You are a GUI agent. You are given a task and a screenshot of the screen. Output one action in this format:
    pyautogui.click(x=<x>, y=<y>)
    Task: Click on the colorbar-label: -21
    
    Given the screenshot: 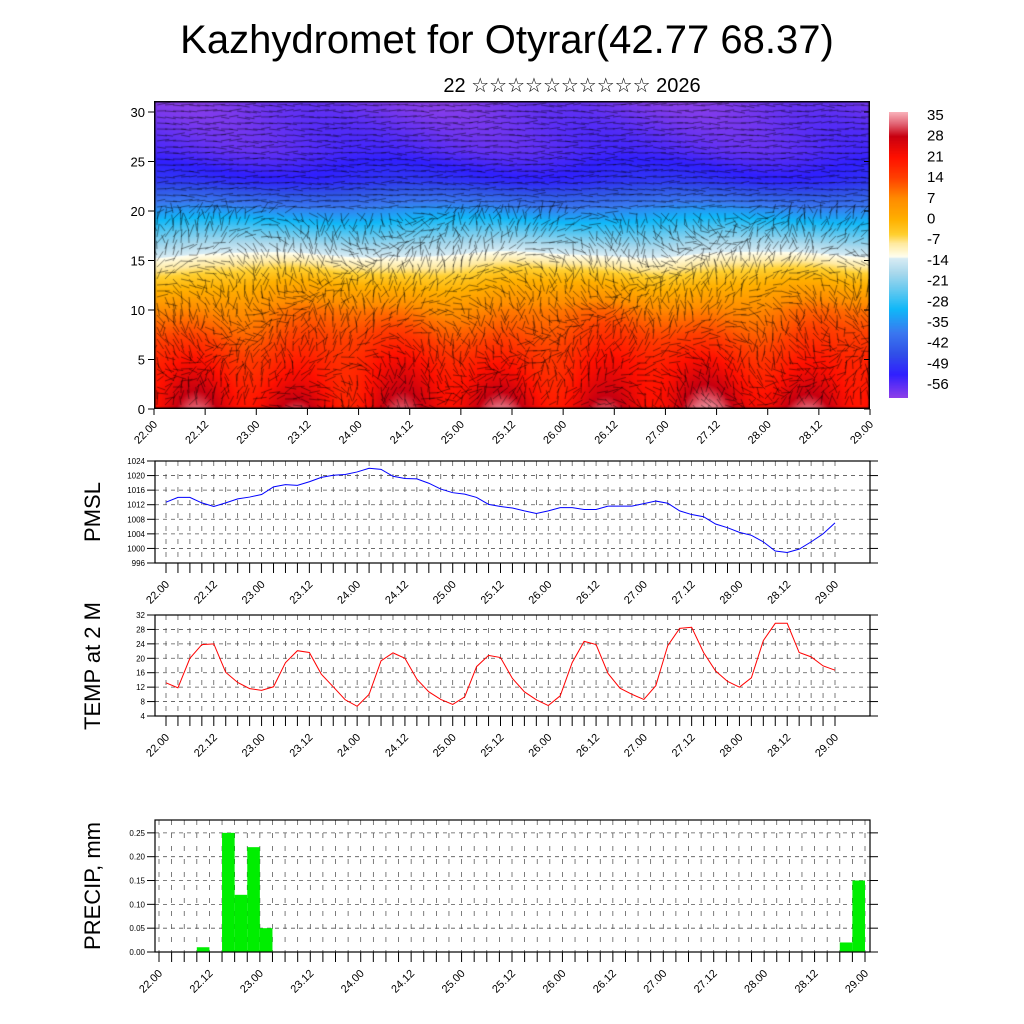 What is the action you would take?
    pyautogui.click(x=938, y=281)
    